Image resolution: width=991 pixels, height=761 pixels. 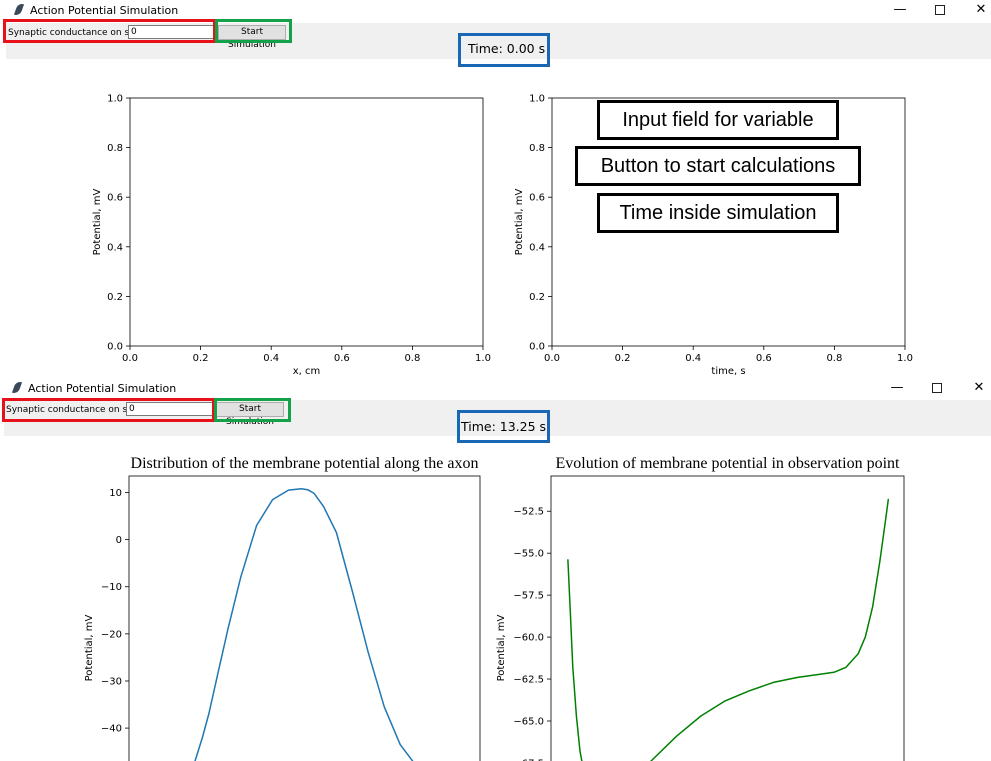 I want to click on y-tick-label: 10, so click(x=115, y=493).